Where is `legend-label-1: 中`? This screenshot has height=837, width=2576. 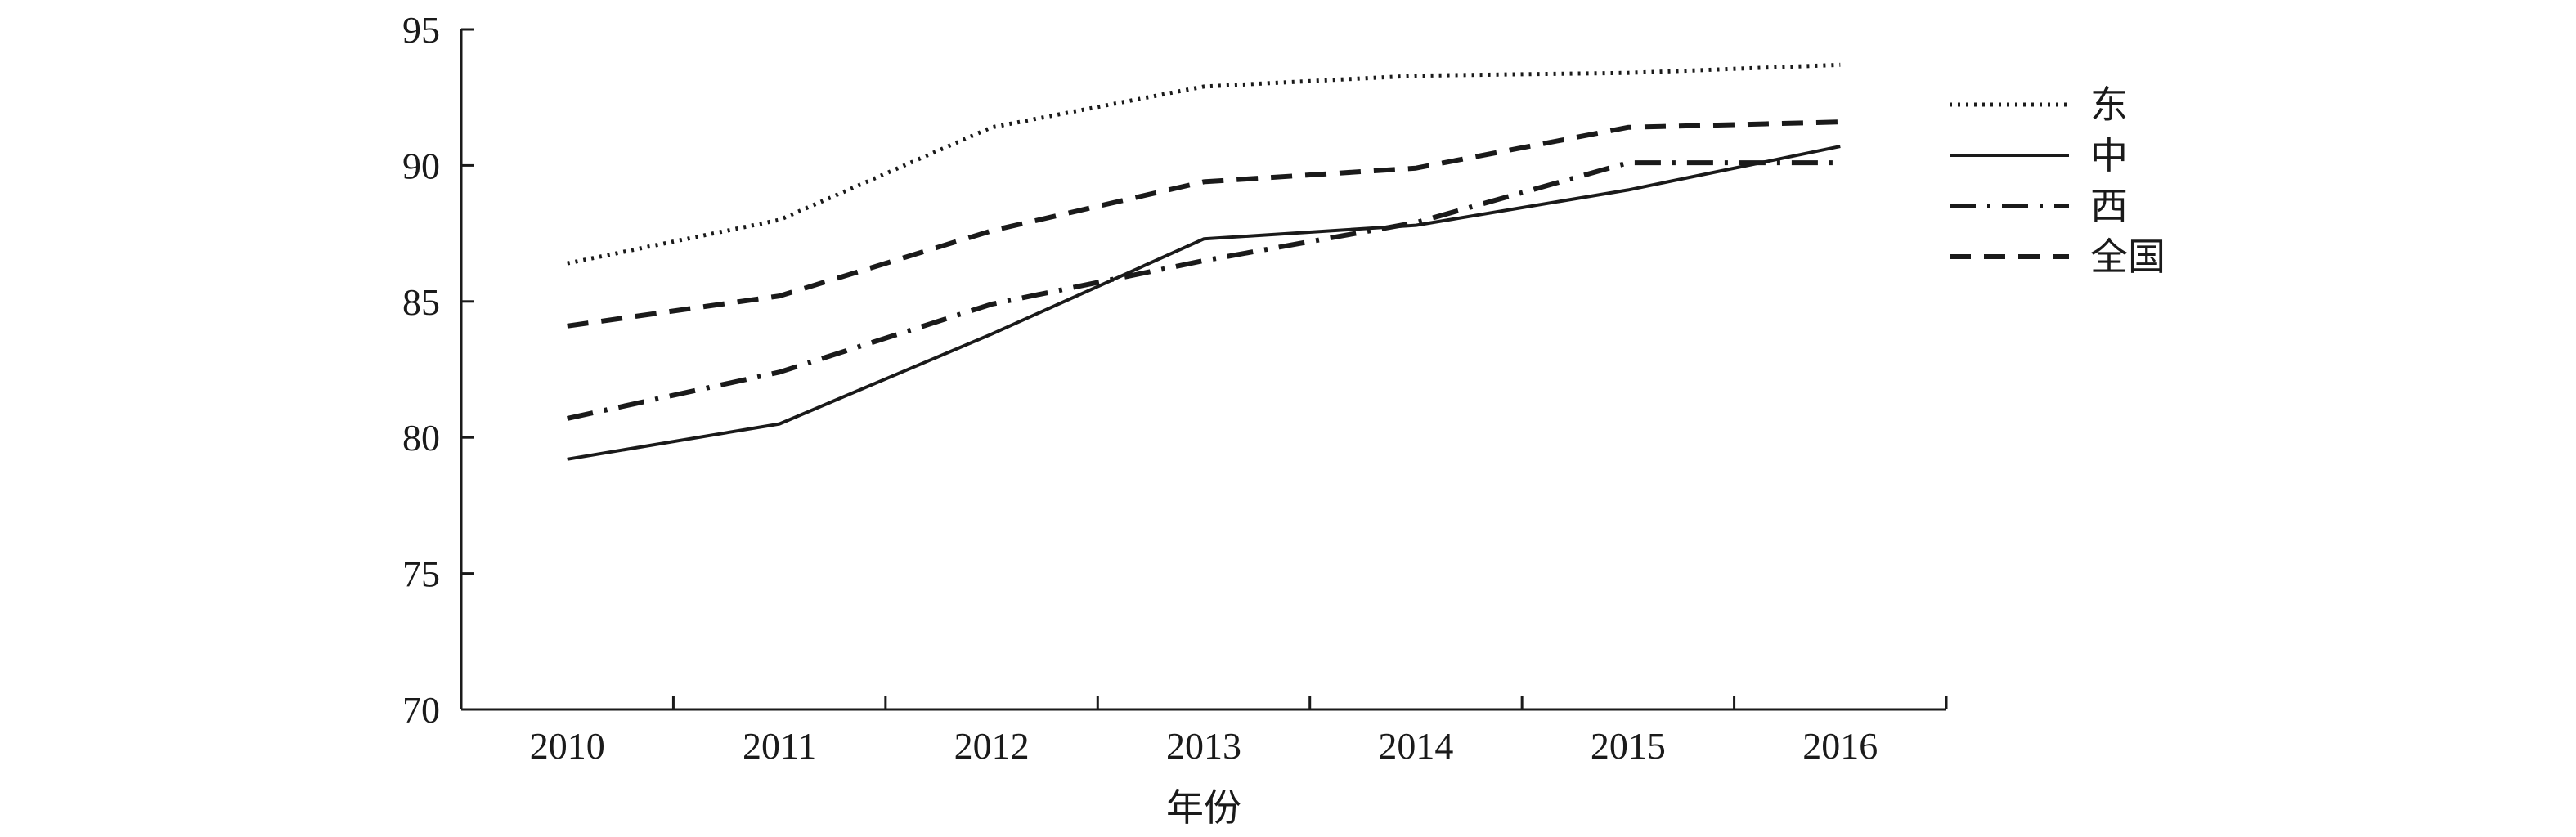
legend-label-1: 中 is located at coordinates (2109, 155).